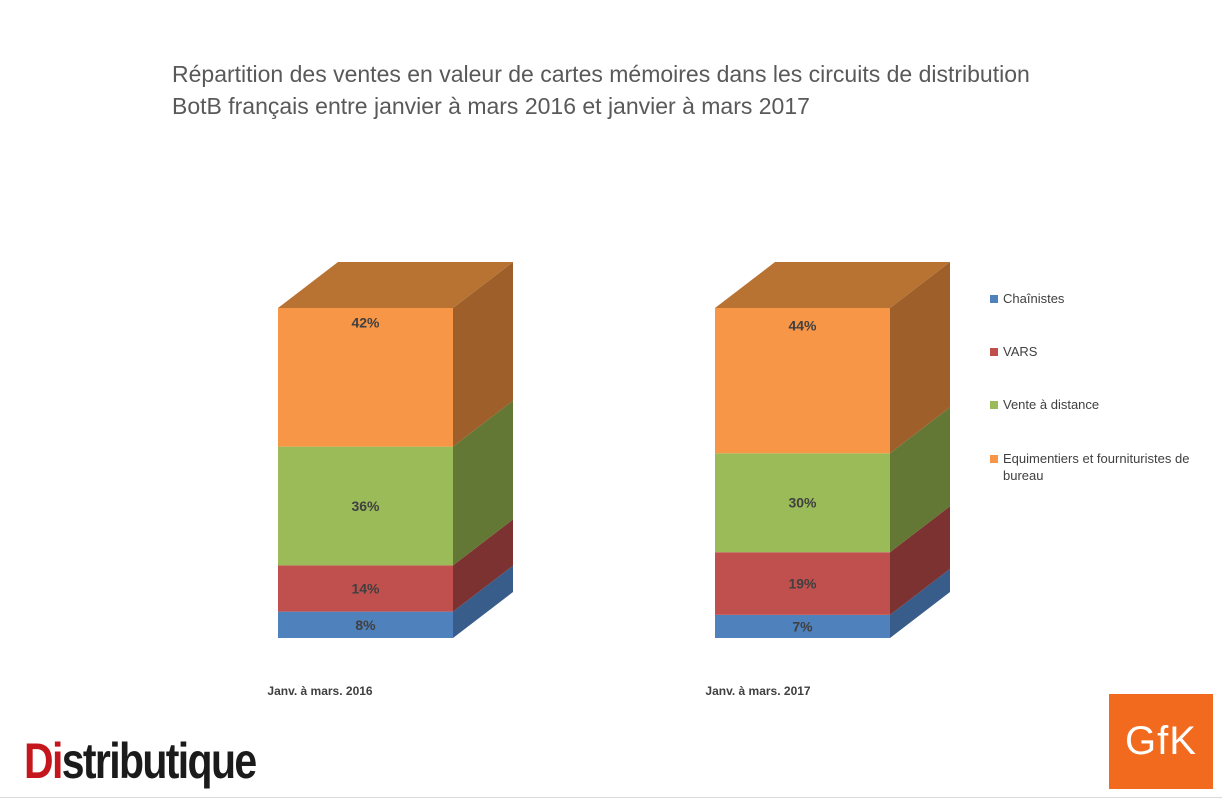 This screenshot has width=1222, height=799. I want to click on logo-prefix: Di, so click(43, 761).